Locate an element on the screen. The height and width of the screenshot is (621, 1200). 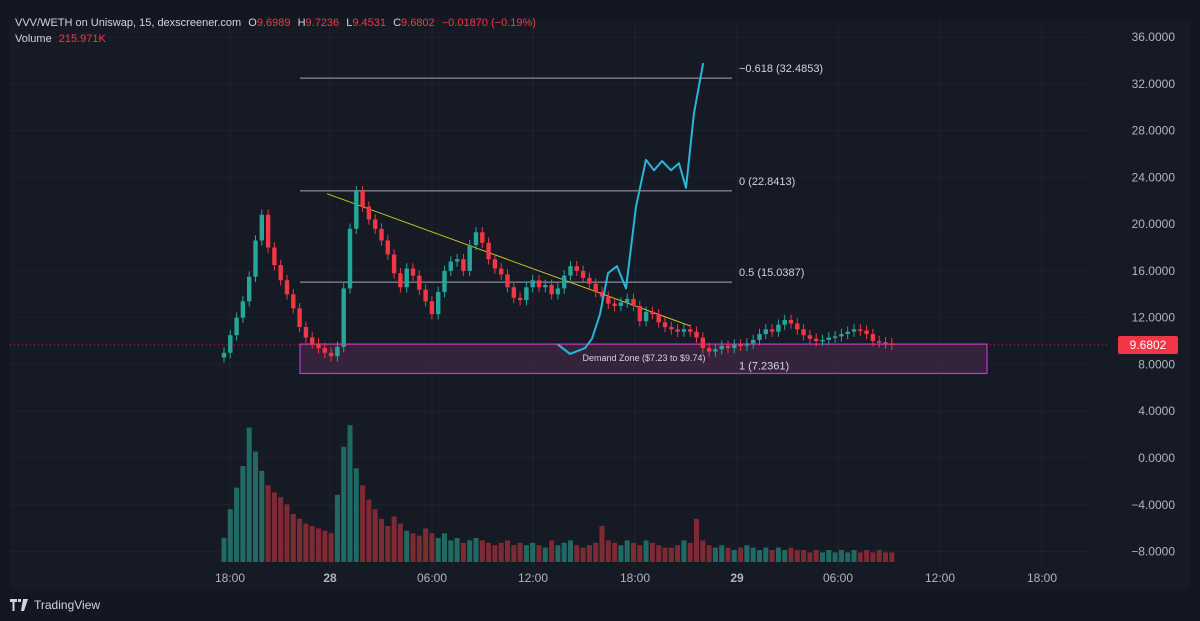
y-tick-label: 20.0000 is located at coordinates (1154, 224).